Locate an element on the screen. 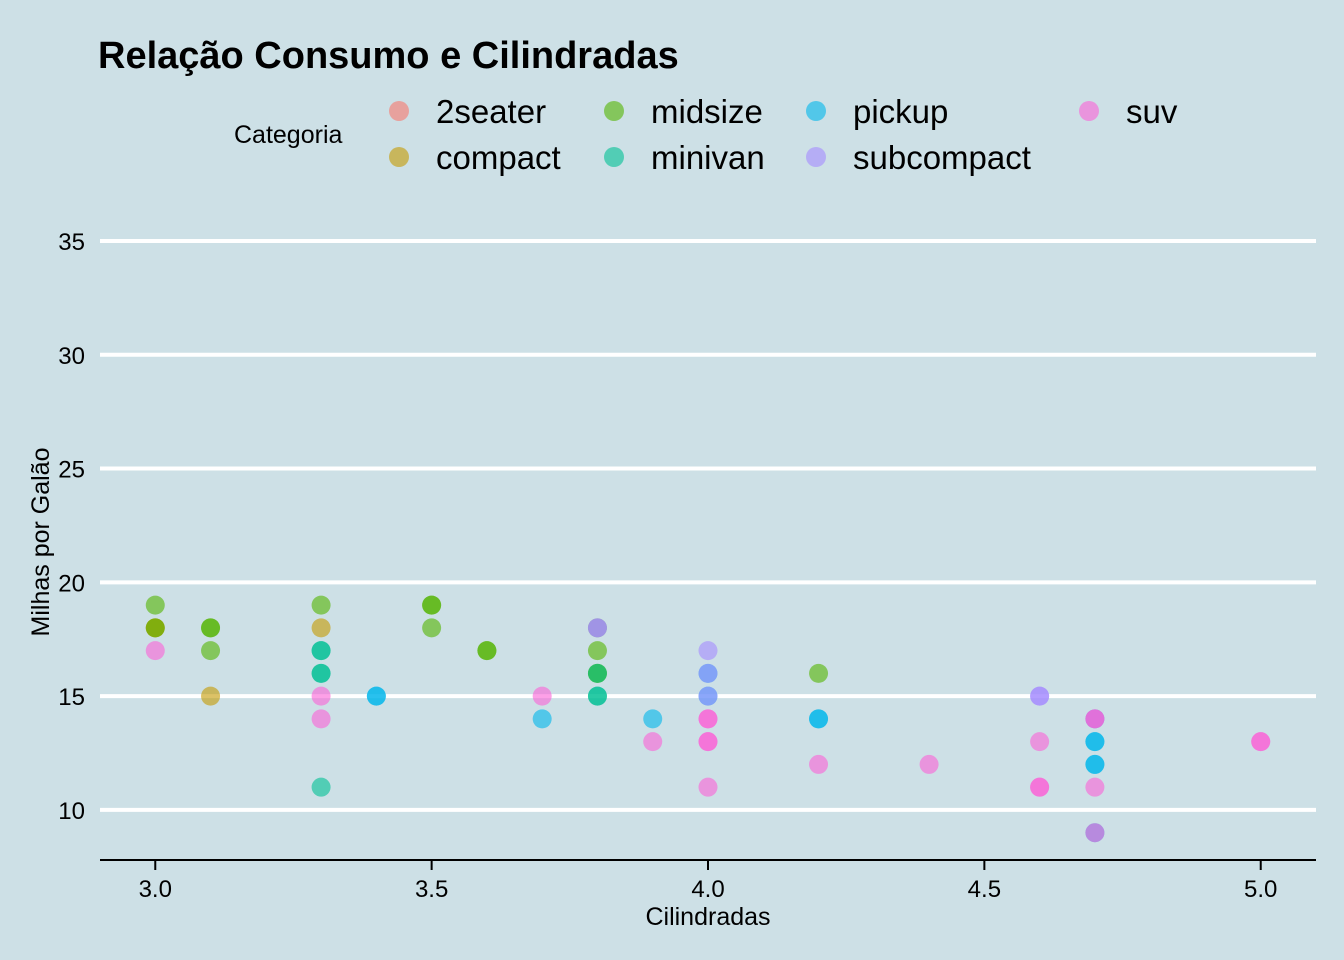  legend-label: midsize is located at coordinates (707, 111).